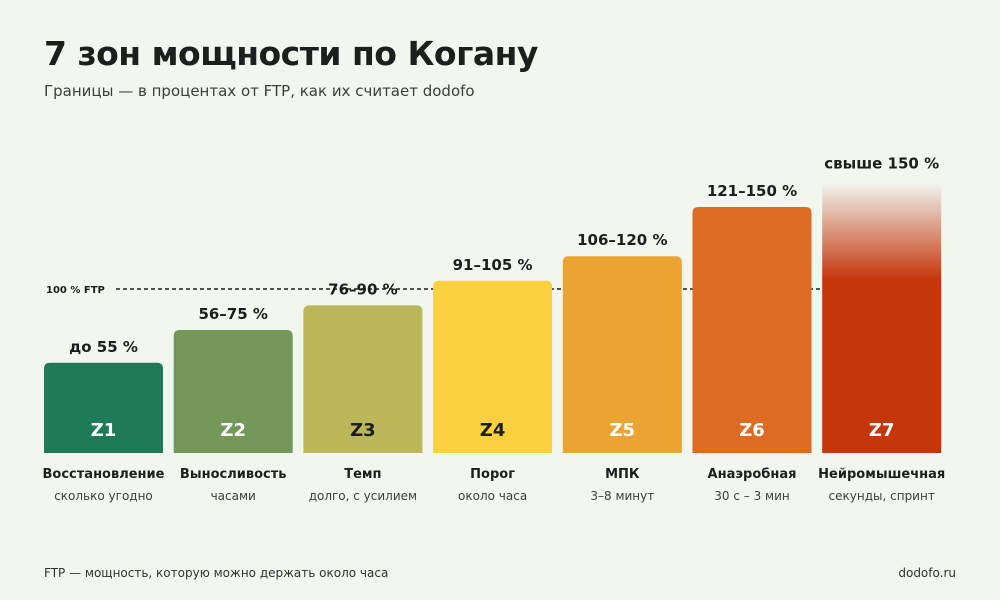  Describe the element at coordinates (492, 496) in the screenshot. I see `zone-duration-z4: около часа` at that location.